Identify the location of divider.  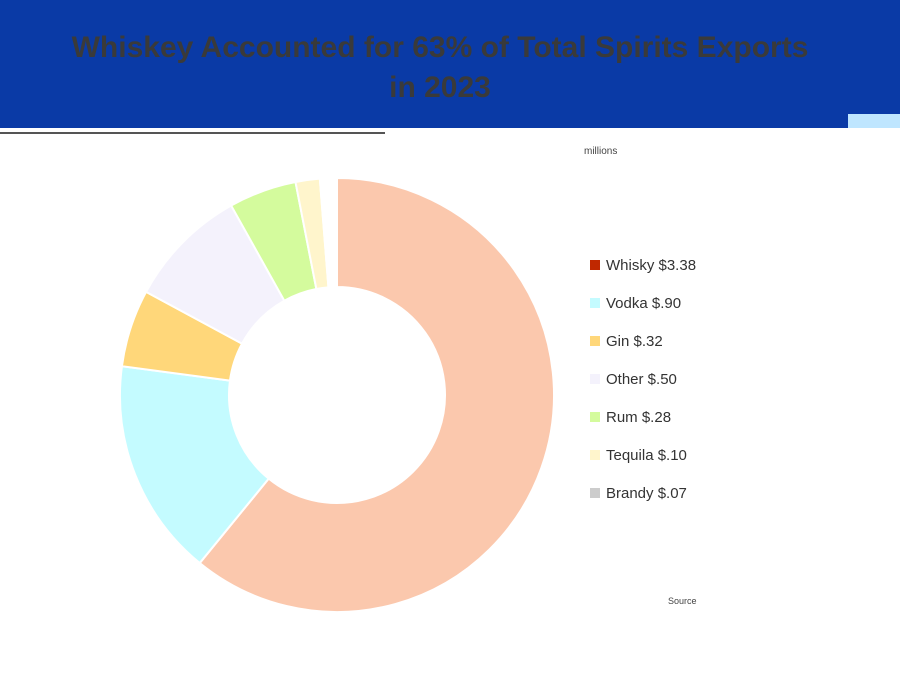
(192, 133).